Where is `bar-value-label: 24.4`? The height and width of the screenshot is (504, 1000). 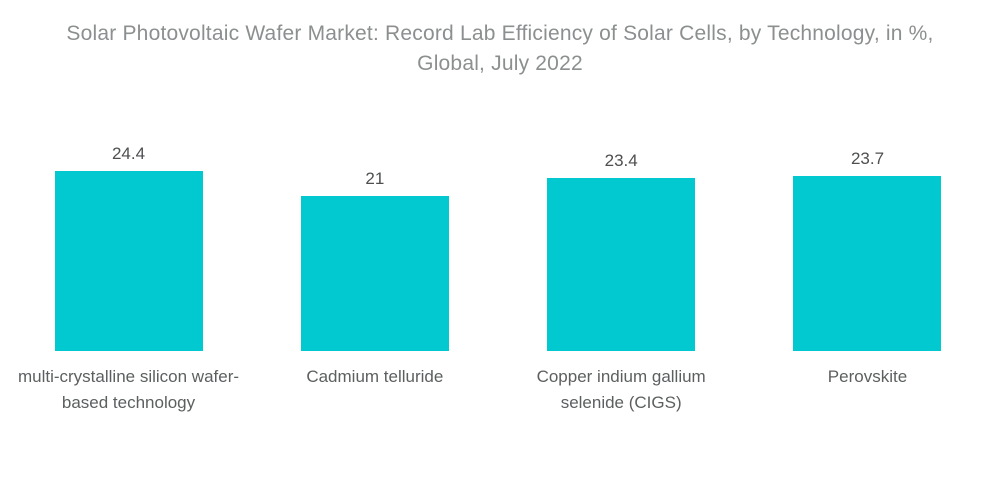 bar-value-label: 24.4 is located at coordinates (128, 153).